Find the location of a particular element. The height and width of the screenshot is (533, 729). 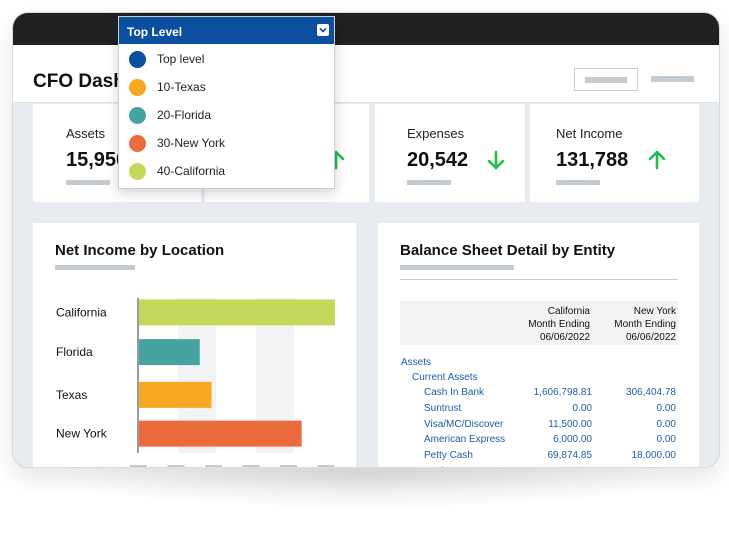

dropdown-option-label: 30-New York is located at coordinates (191, 143).